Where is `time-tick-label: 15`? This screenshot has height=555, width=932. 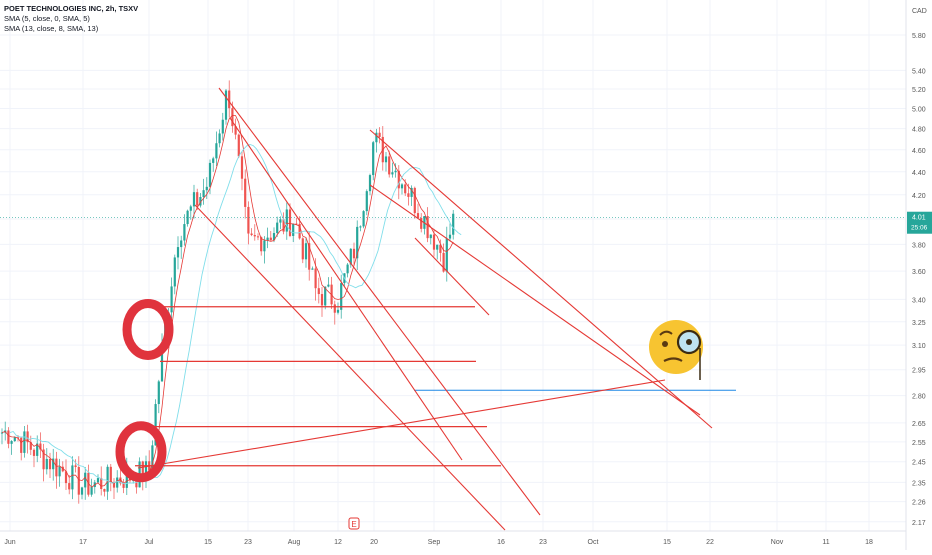 time-tick-label: 15 is located at coordinates (208, 542).